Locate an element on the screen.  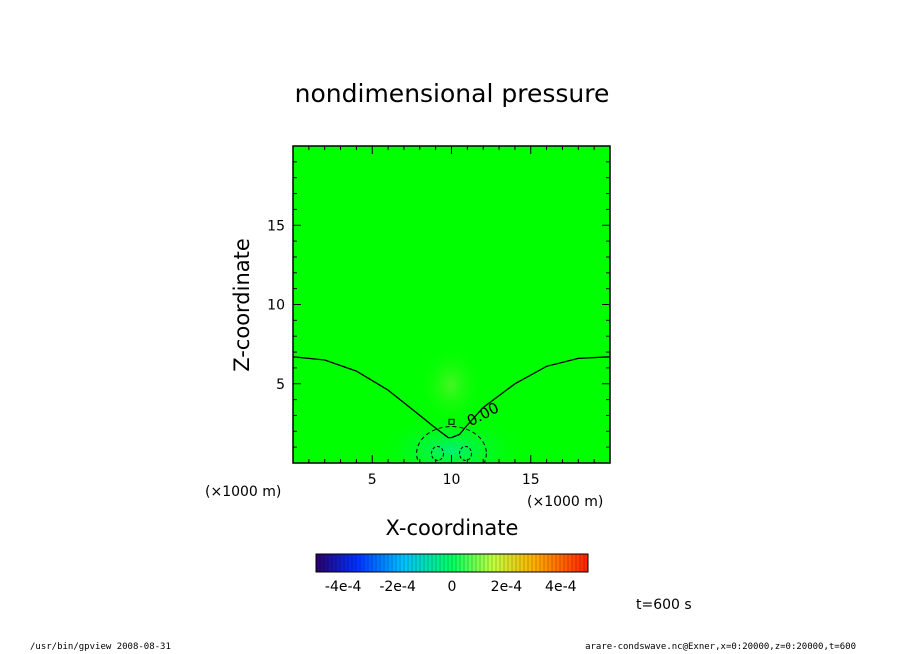
negative-contour-left is located at coordinates (437, 453).